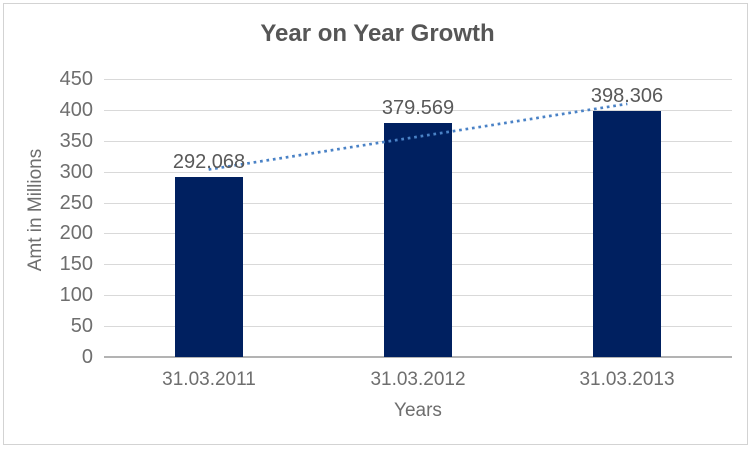  I want to click on y-tick-label: 150, so click(76, 264).